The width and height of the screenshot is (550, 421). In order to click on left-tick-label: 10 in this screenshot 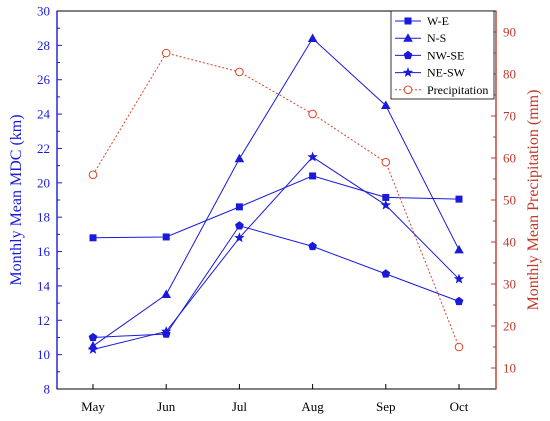, I will do `click(43, 354)`.